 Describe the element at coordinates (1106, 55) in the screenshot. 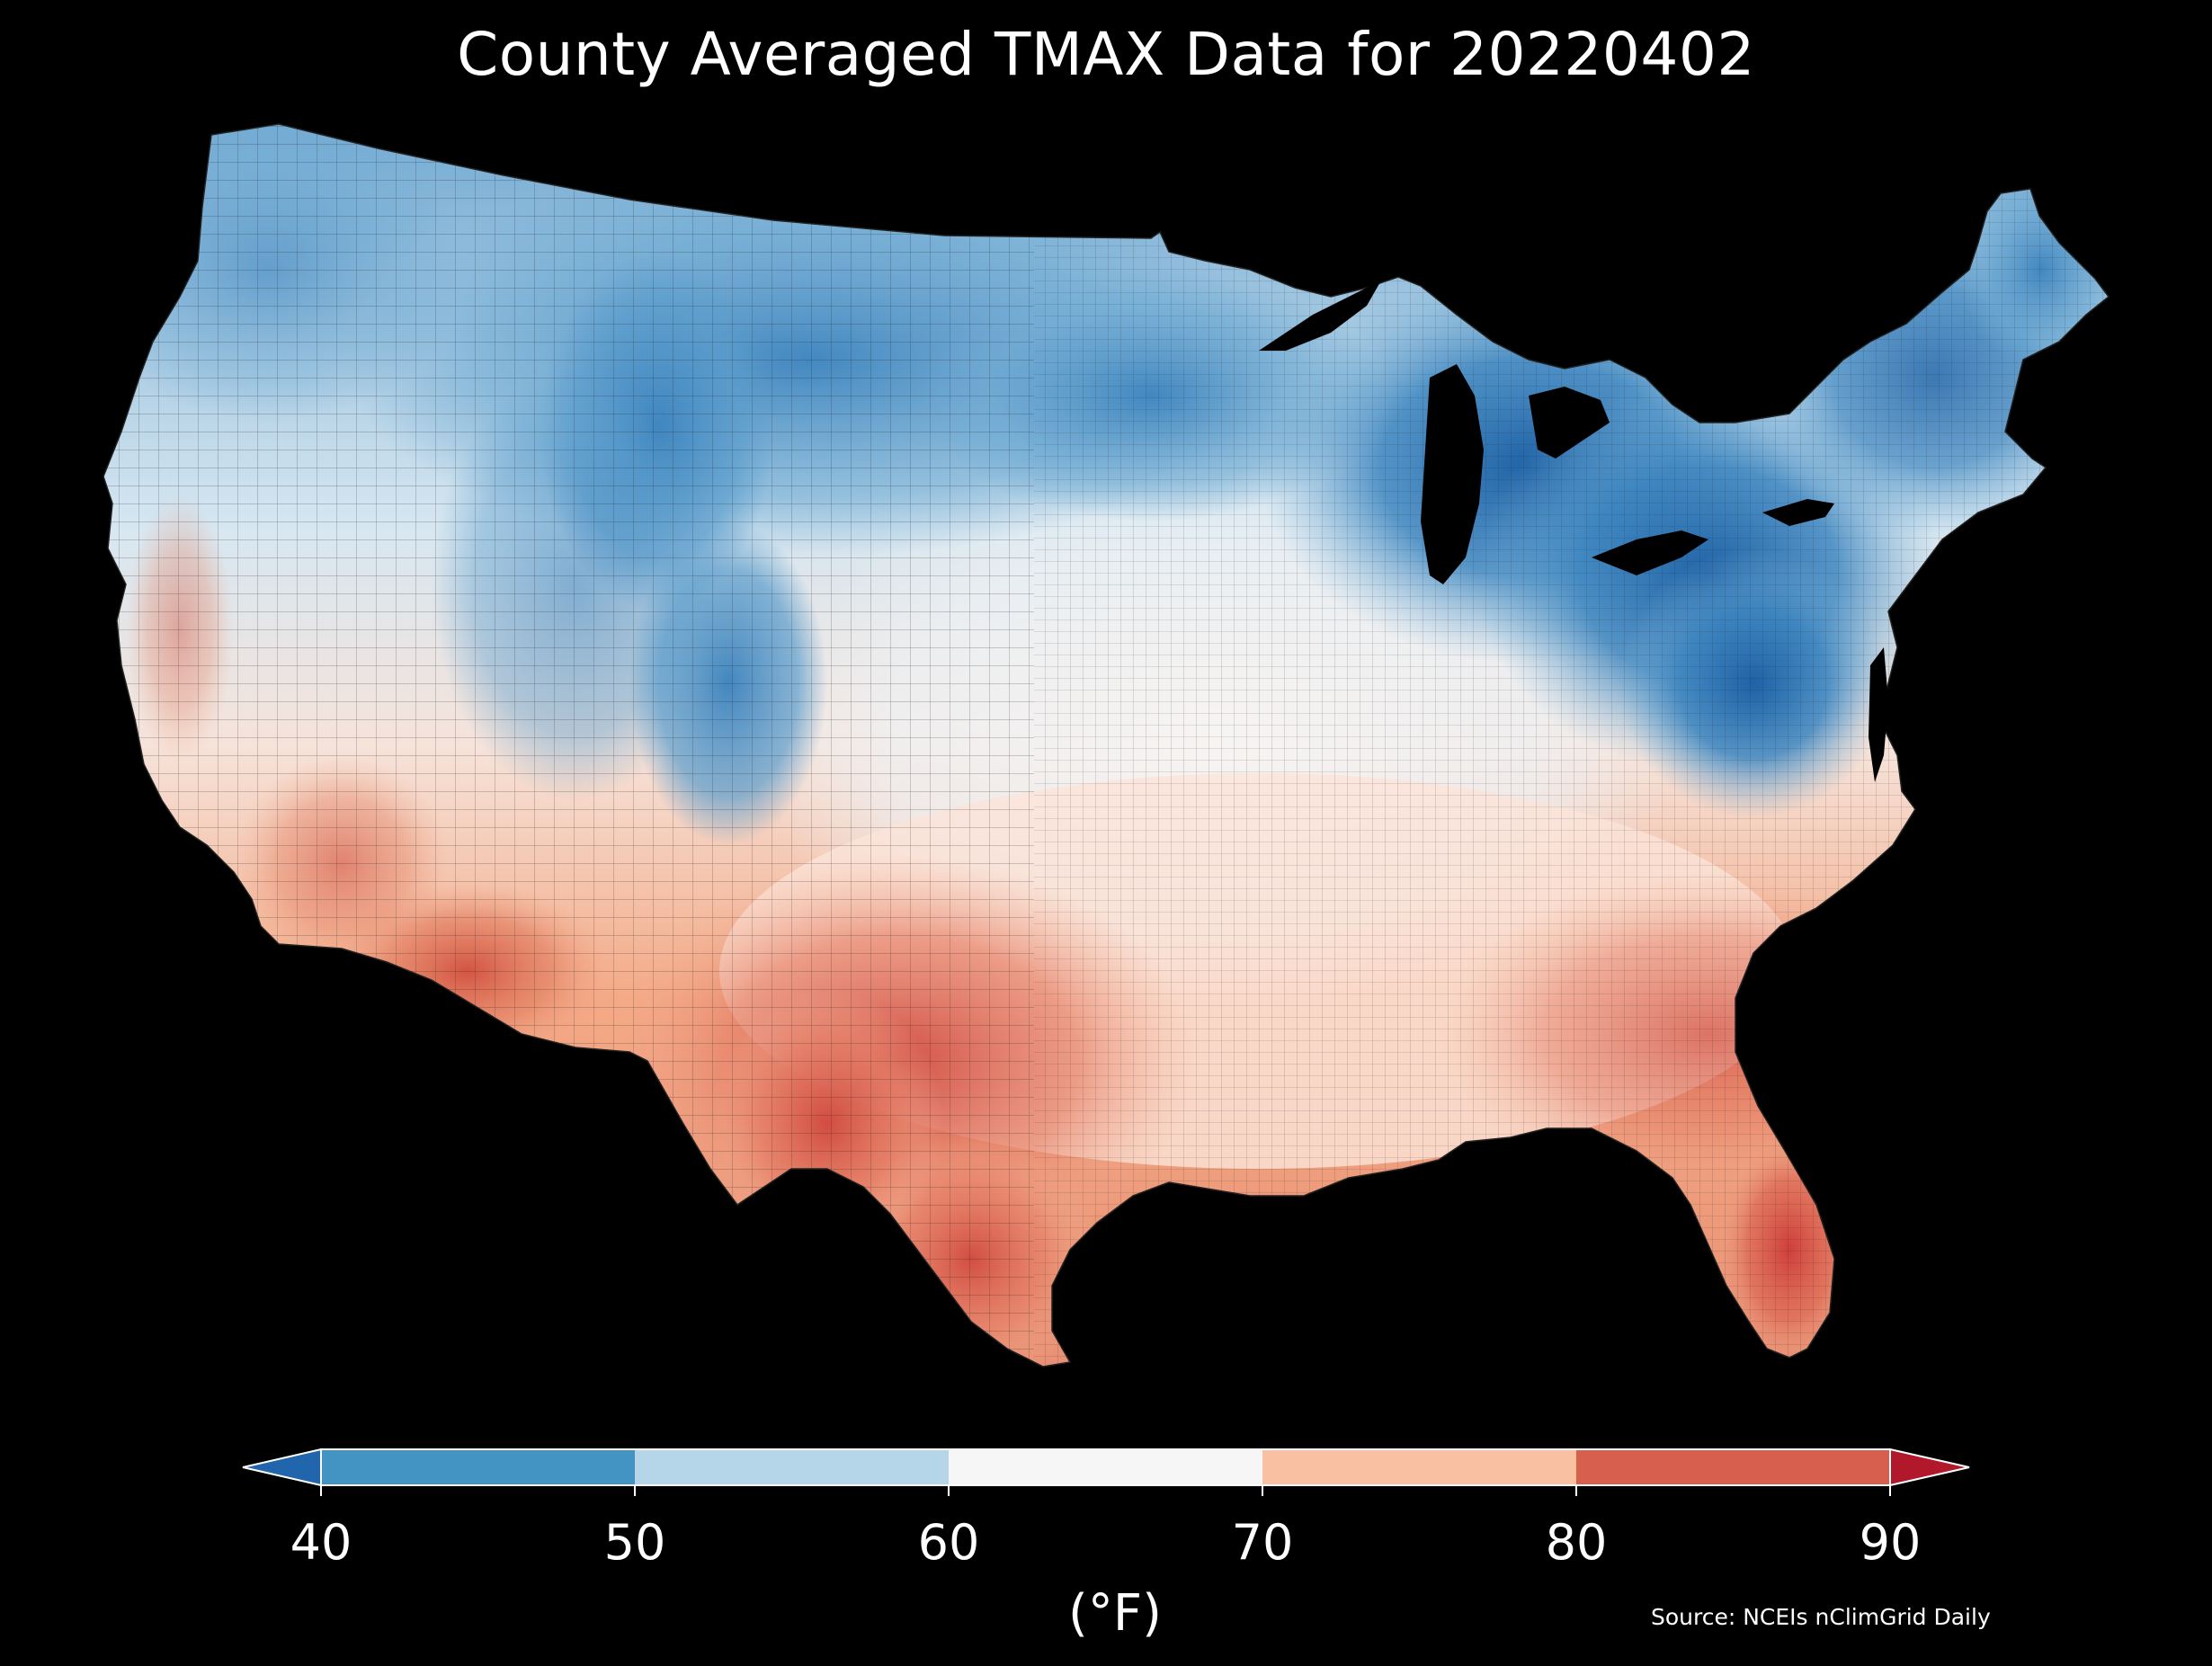

I see `map-title: County Averaged TMAX Data for 20220402` at that location.